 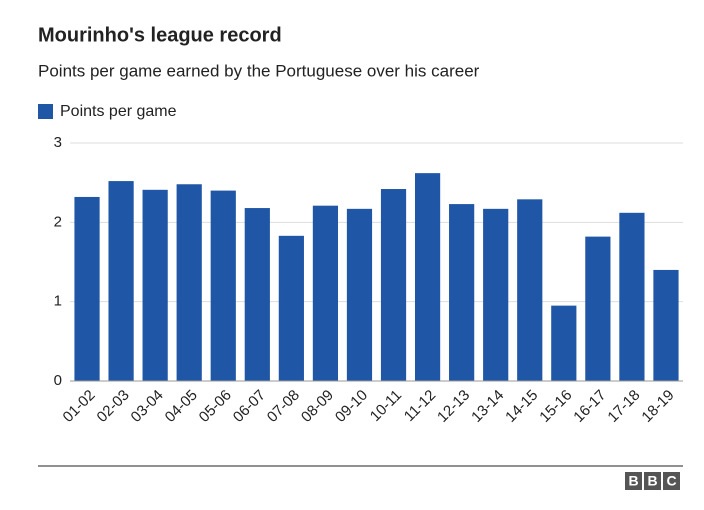 What do you see at coordinates (58, 301) in the screenshot?
I see `y-tick-label: 1` at bounding box center [58, 301].